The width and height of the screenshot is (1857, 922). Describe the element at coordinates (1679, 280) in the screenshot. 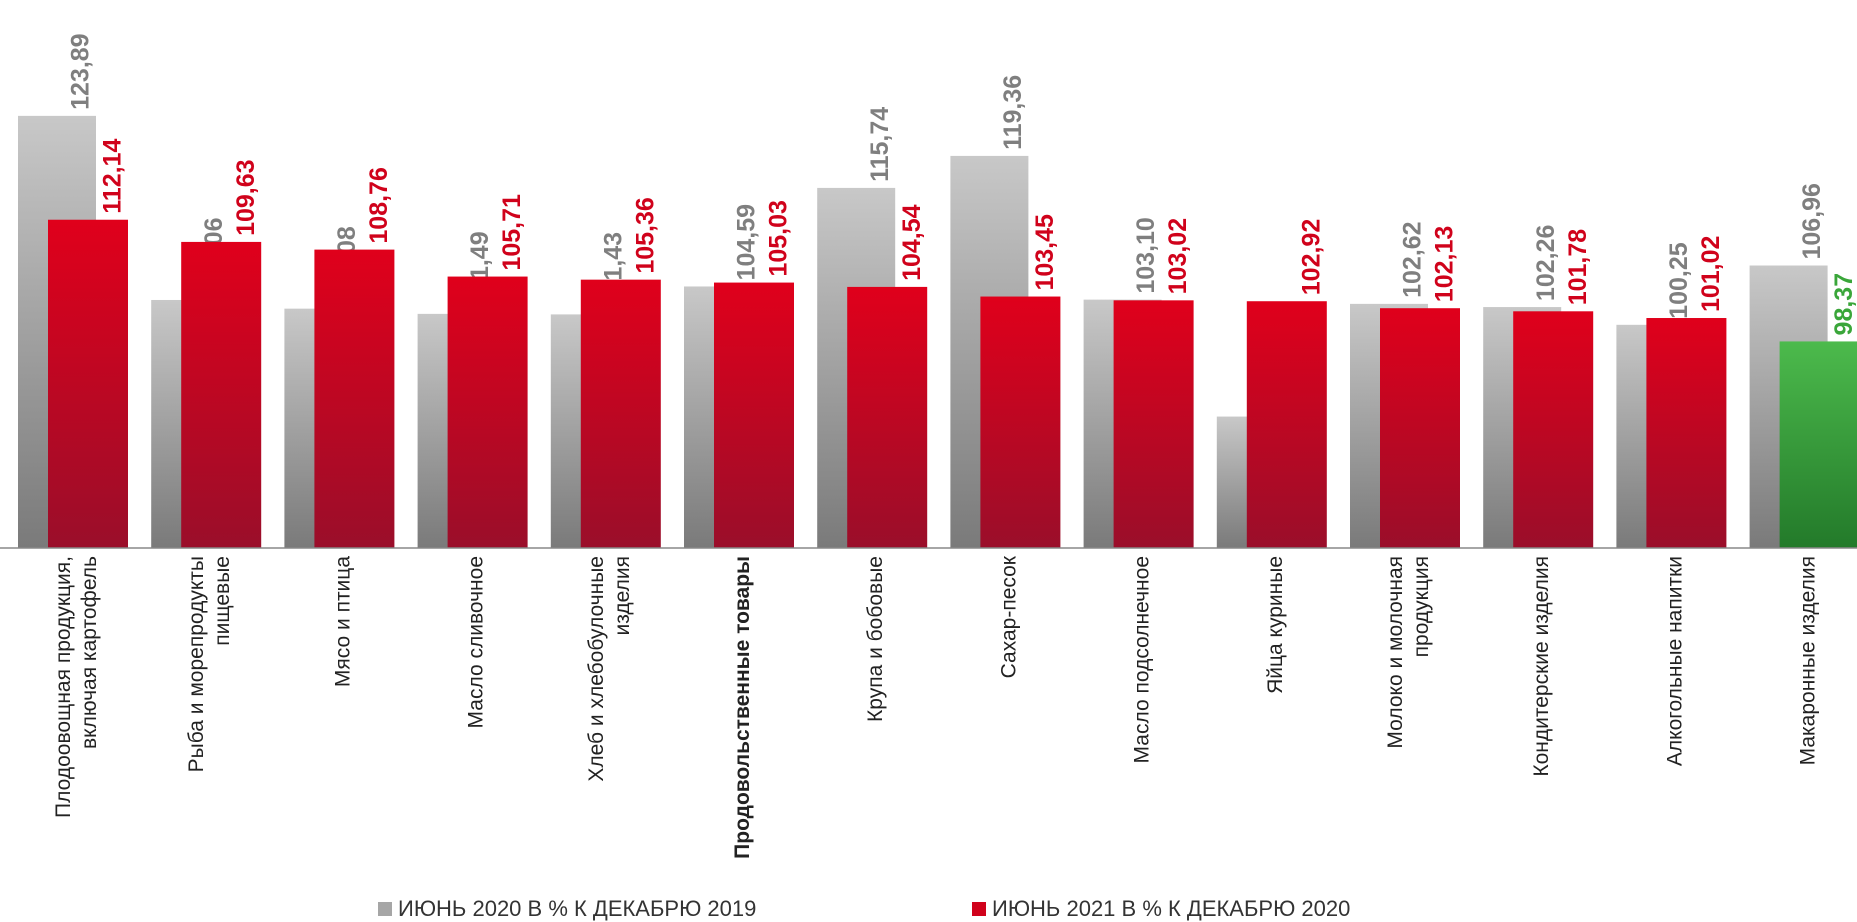

I see `value-label: 100,25` at that location.